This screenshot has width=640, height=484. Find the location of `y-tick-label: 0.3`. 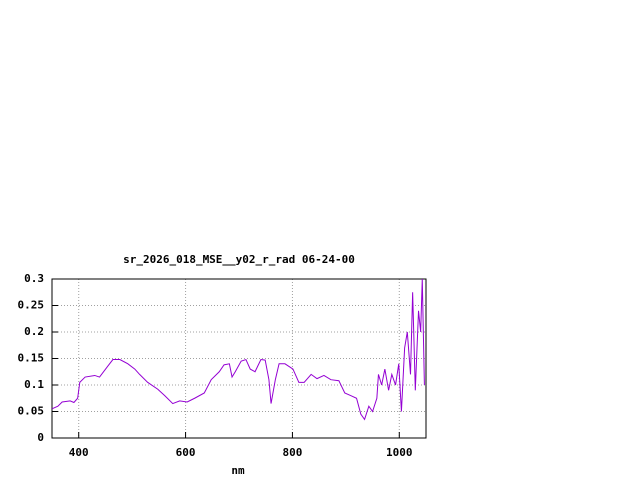

y-tick-label: 0.3 is located at coordinates (34, 278).